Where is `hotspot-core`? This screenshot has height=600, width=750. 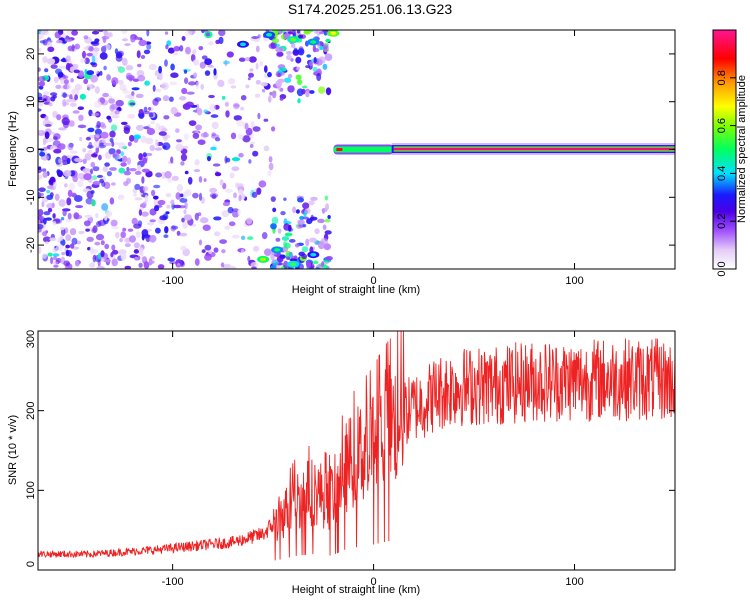 hotspot-core is located at coordinates (313, 254).